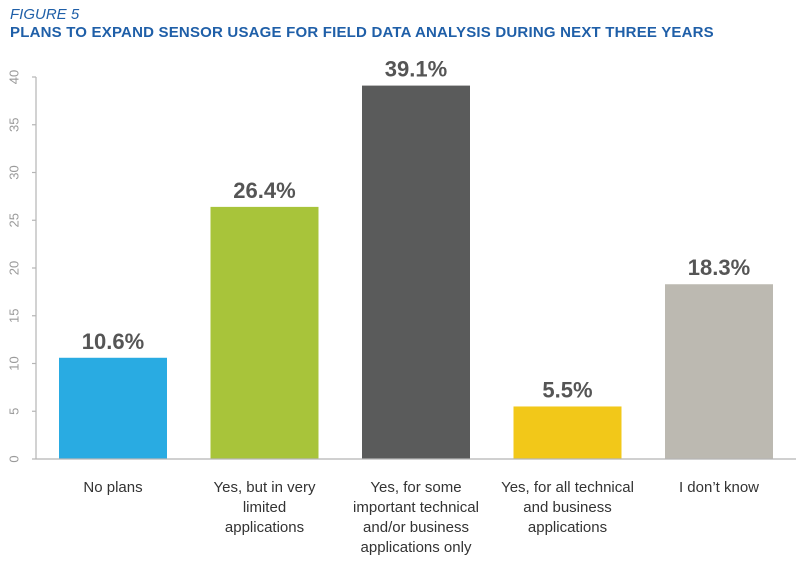 The image size is (800, 568). I want to click on y-tick-label: 35, so click(14, 125).